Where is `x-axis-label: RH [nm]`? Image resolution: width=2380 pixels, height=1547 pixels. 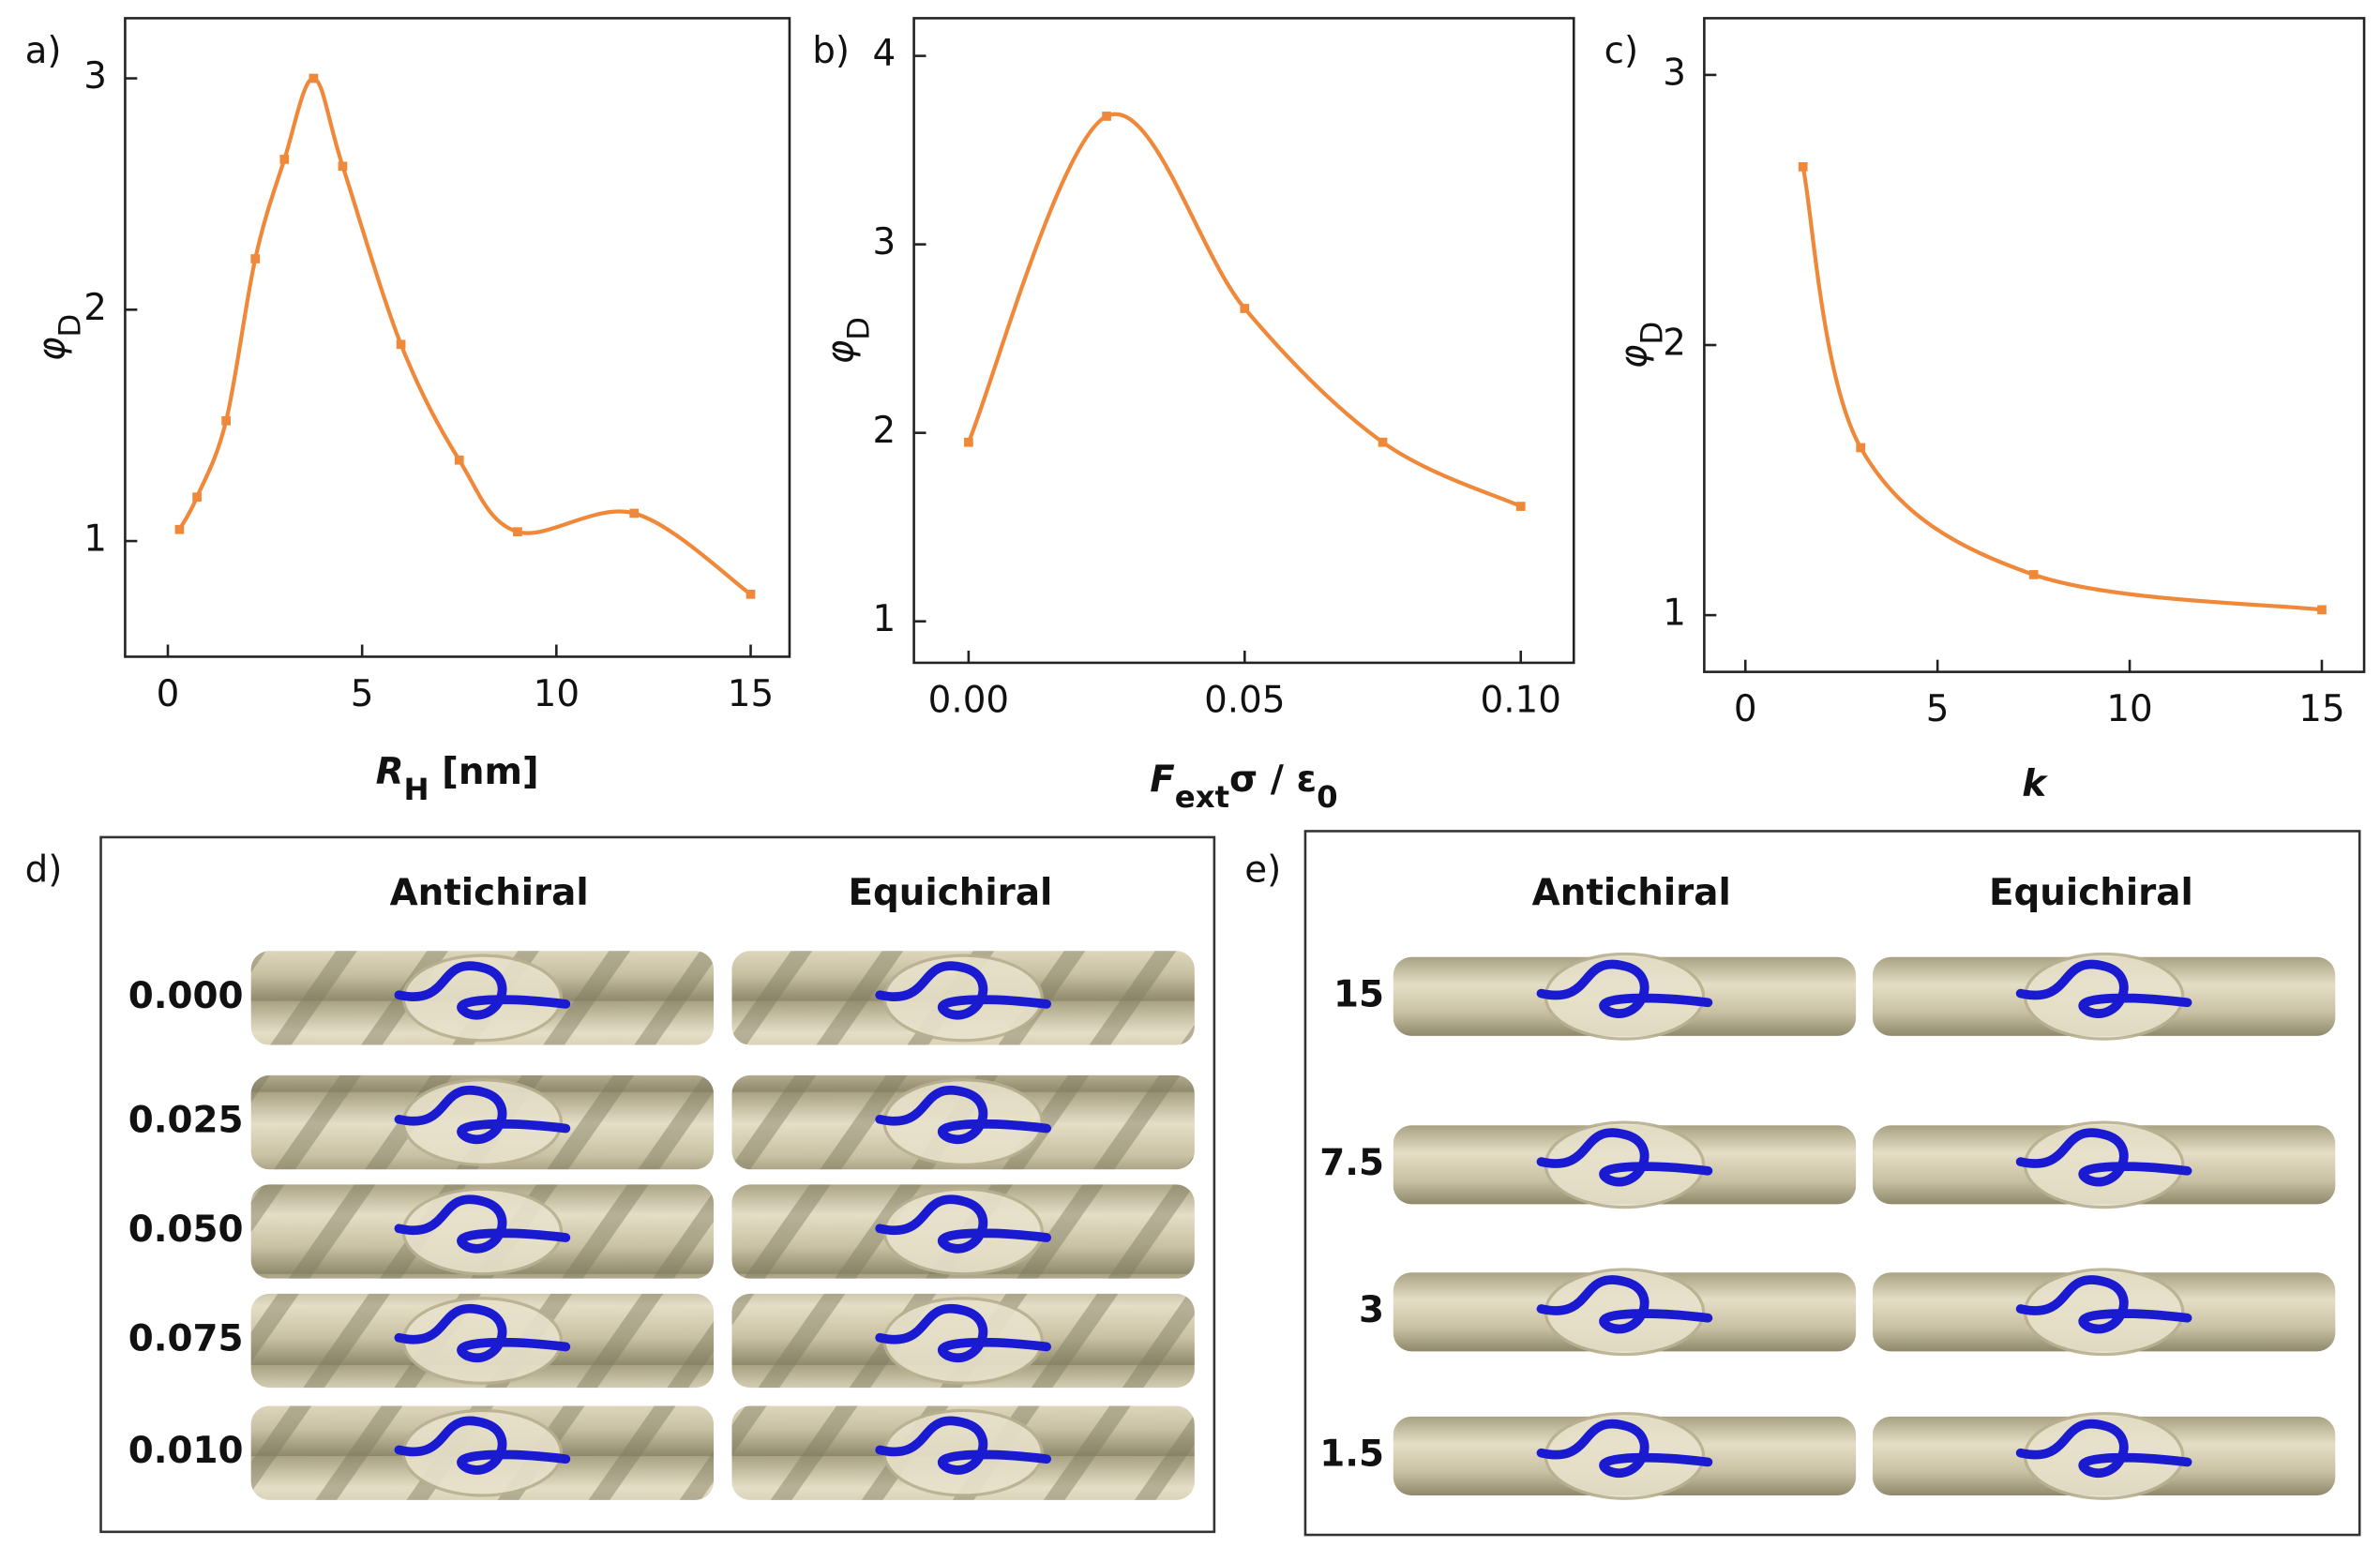 x-axis-label: RH [nm] is located at coordinates (457, 779).